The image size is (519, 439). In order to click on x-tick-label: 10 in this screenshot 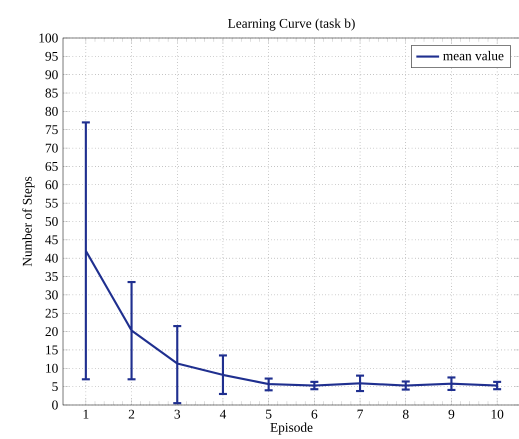, I will do `click(498, 414)`.